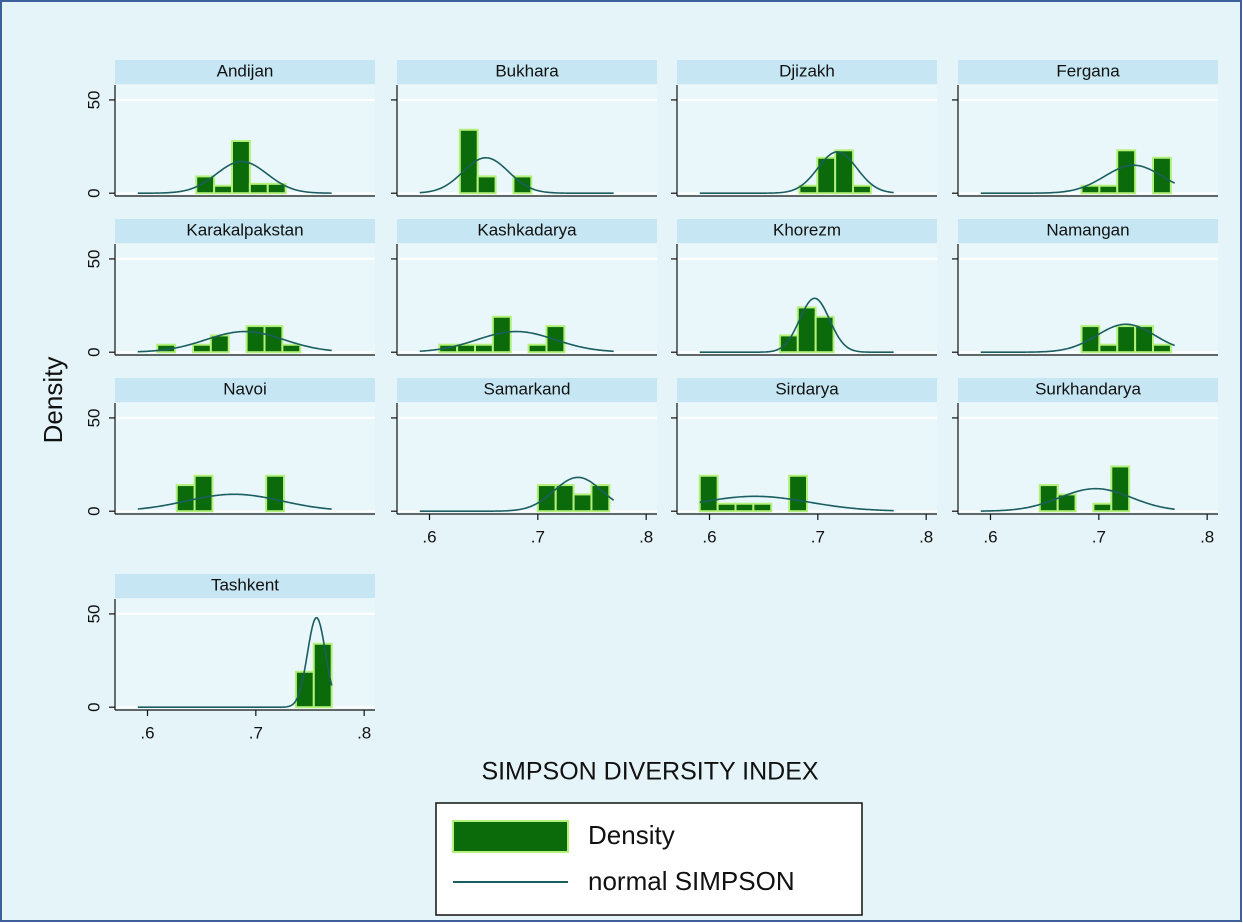 The height and width of the screenshot is (923, 1243). I want to click on panel-title: Kashkadarya, so click(527, 229).